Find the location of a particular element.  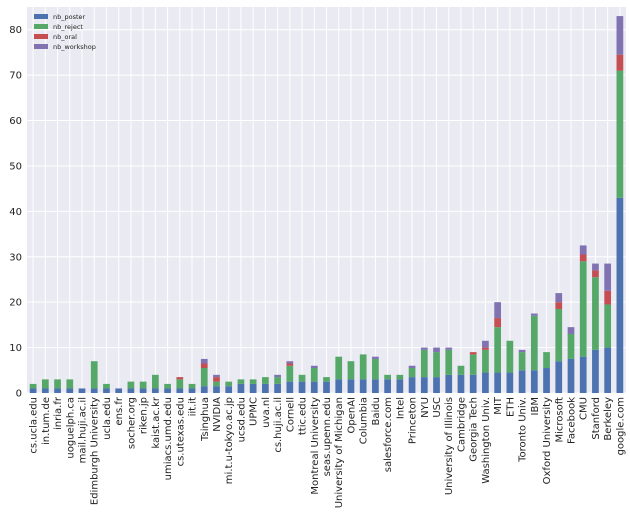

x-tick-label: socher.org is located at coordinates (131, 423).